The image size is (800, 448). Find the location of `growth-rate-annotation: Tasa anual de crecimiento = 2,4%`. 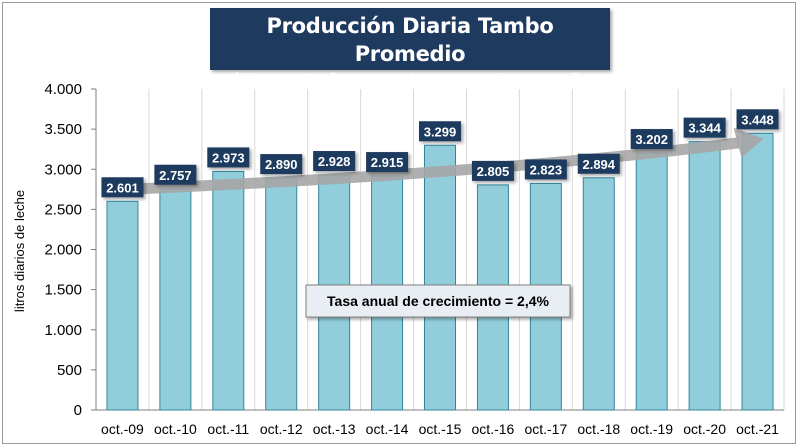

growth-rate-annotation: Tasa anual de crecimiento = 2,4% is located at coordinates (438, 301).